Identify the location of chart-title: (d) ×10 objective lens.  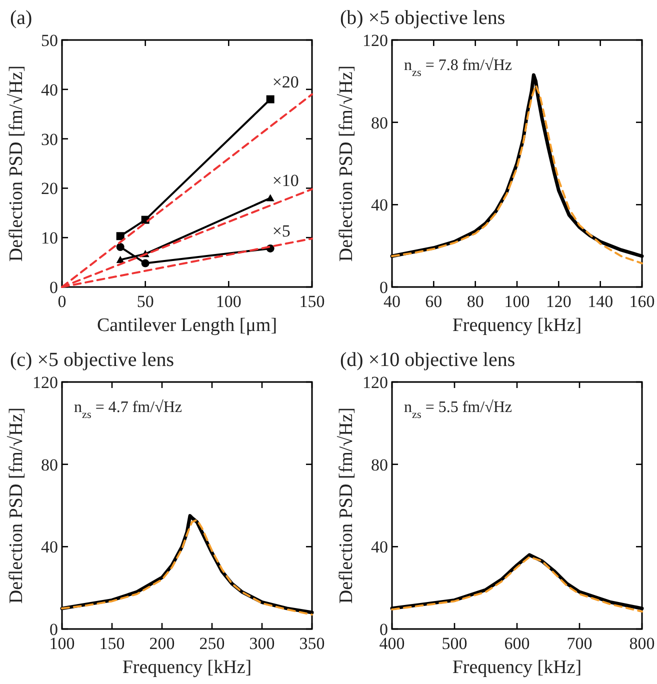
(428, 360).